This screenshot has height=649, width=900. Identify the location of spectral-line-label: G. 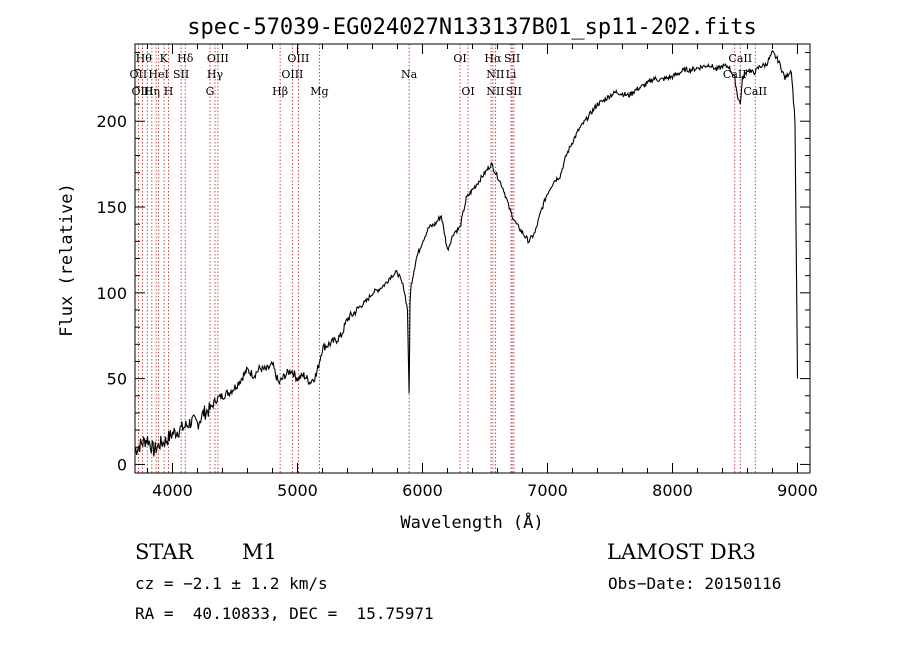
(210, 91).